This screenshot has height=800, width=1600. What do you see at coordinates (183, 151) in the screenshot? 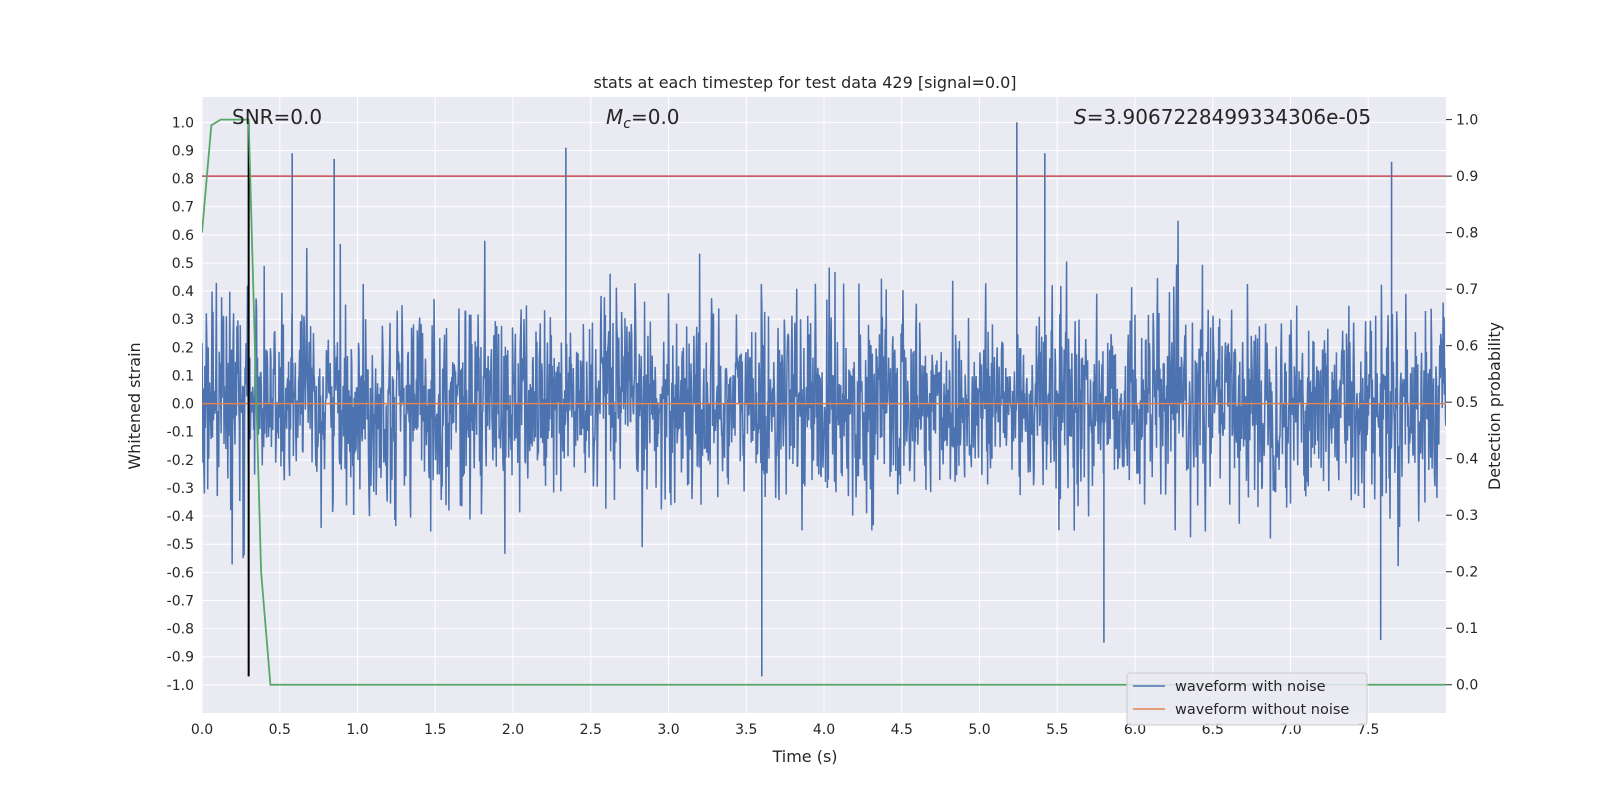
I see `y-left-tick-label: 0.9` at bounding box center [183, 151].